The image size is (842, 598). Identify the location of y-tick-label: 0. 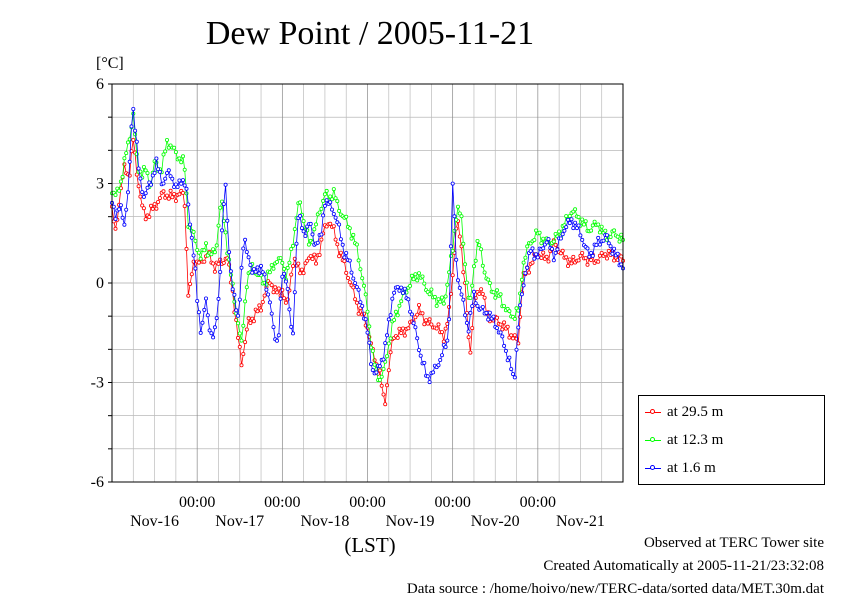
(100, 283).